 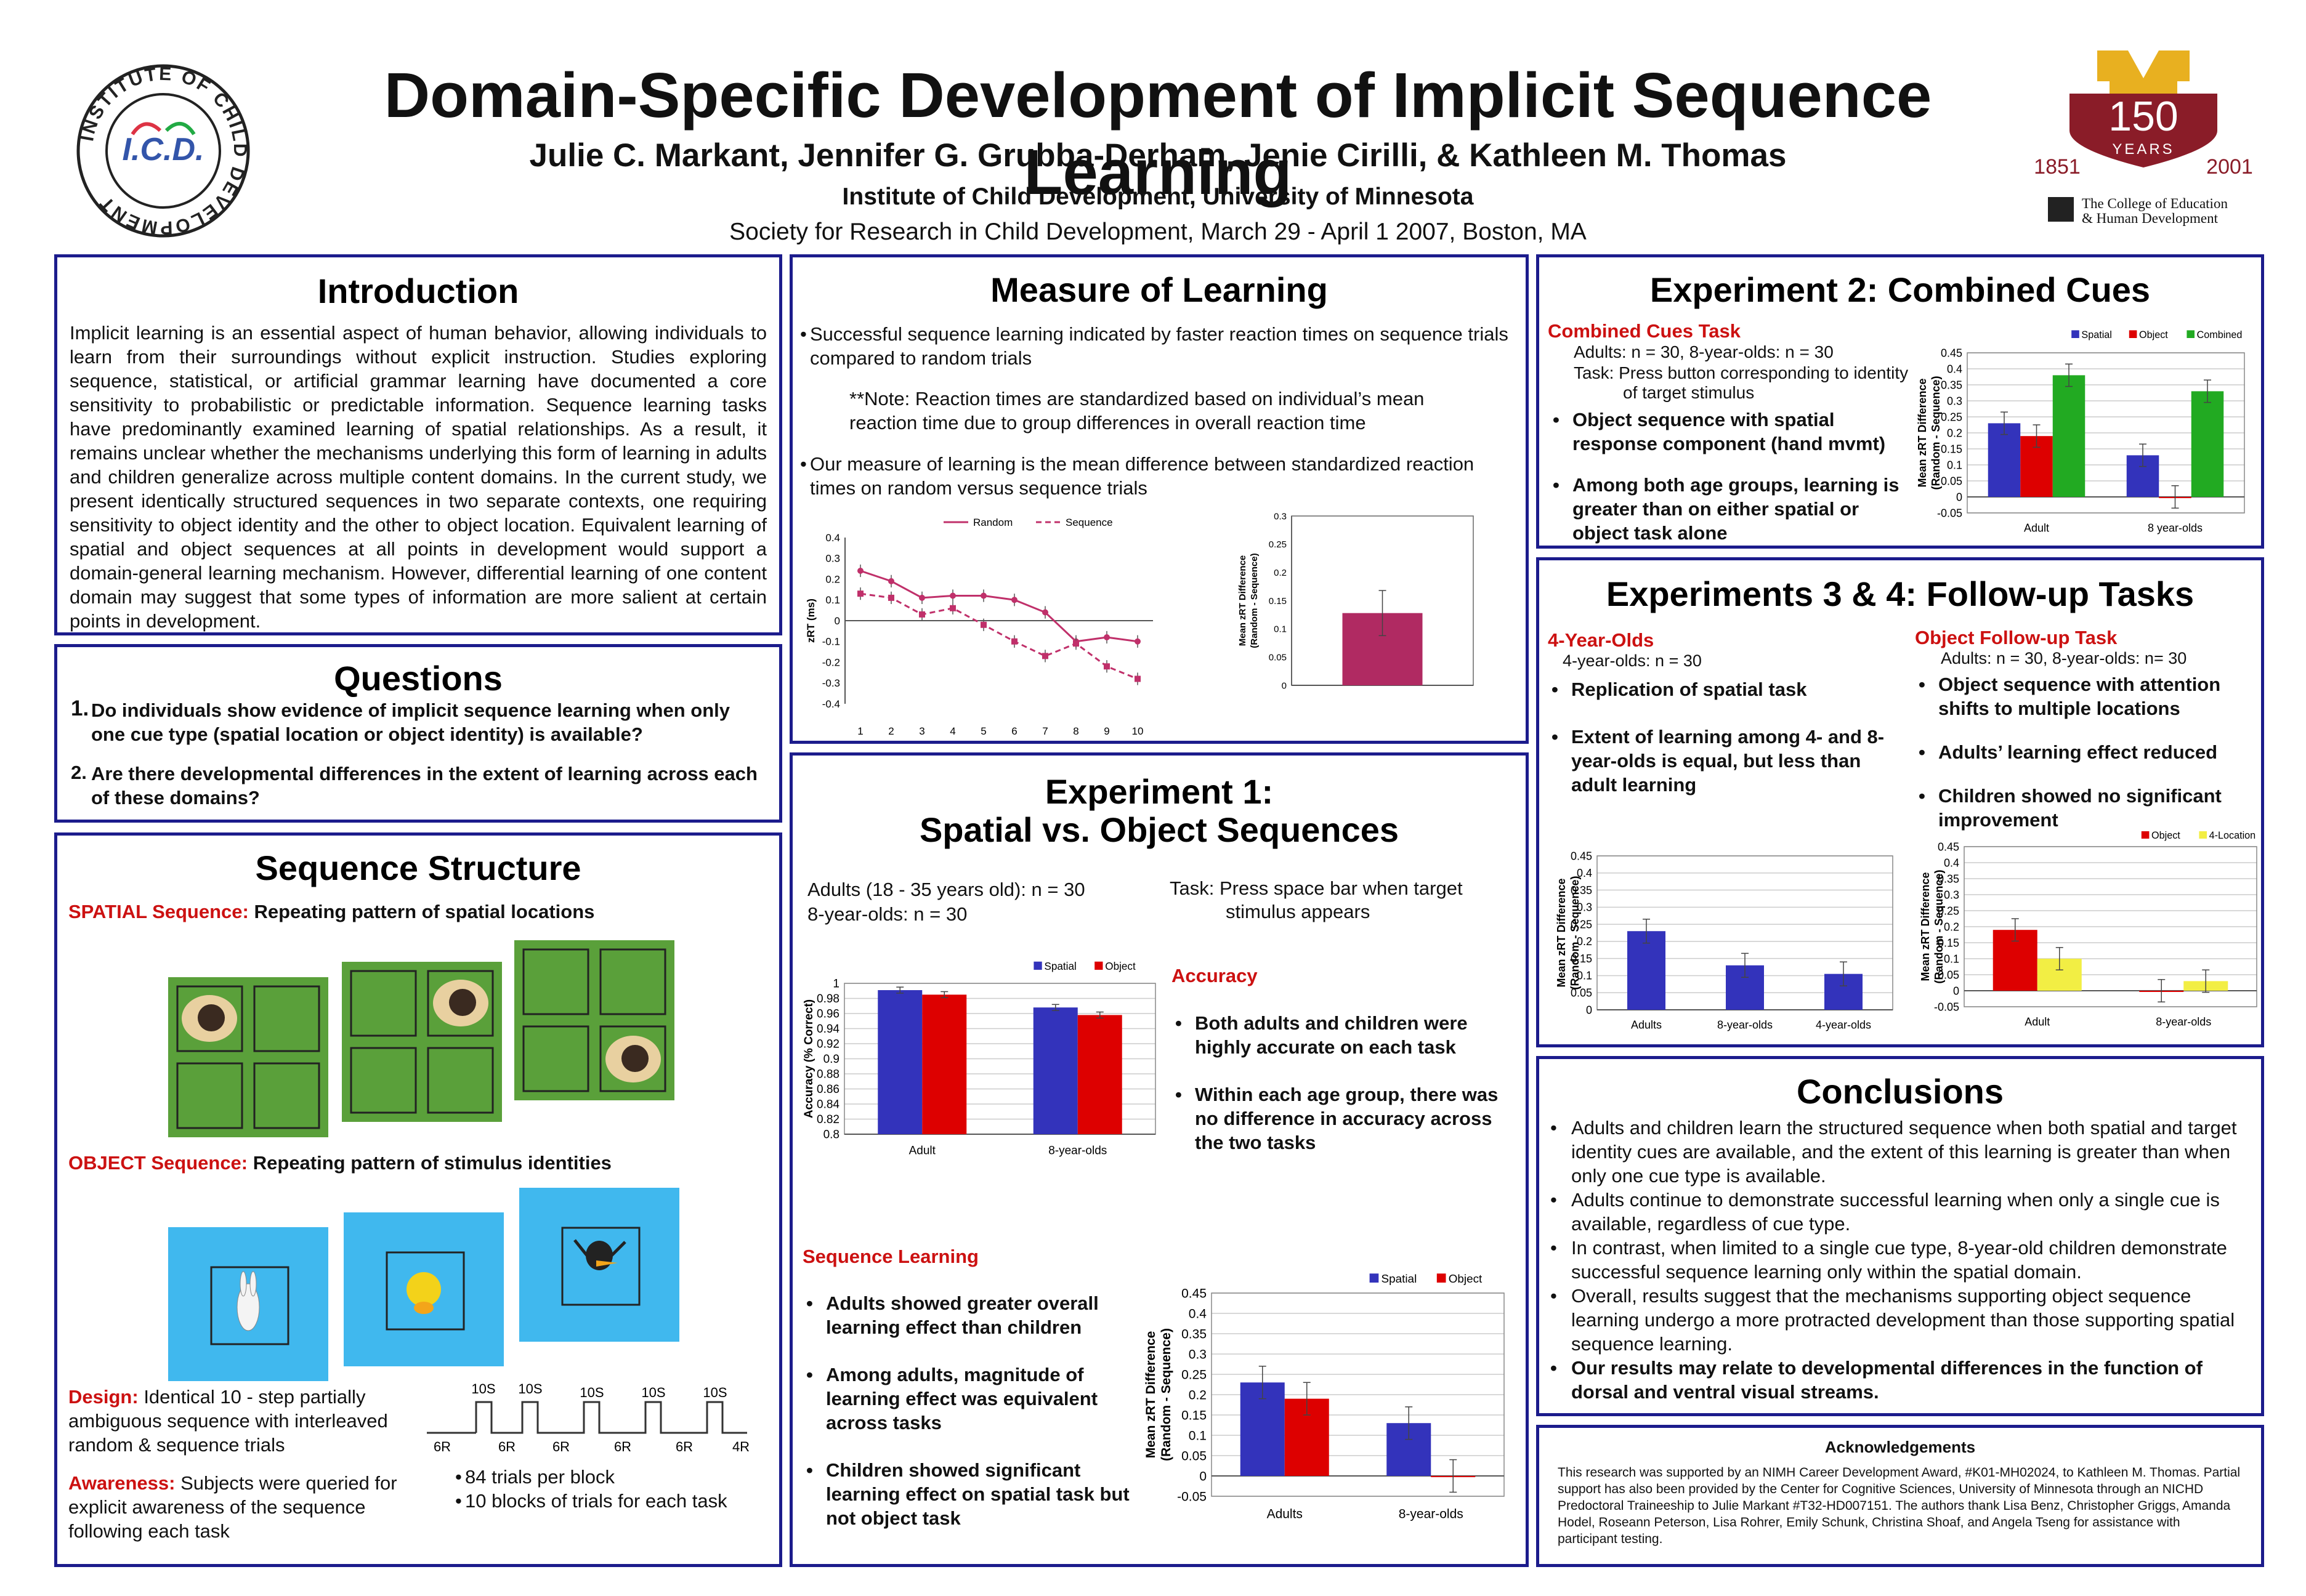 What do you see at coordinates (1952, 481) in the screenshot?
I see `y-tick-label: 0.05` at bounding box center [1952, 481].